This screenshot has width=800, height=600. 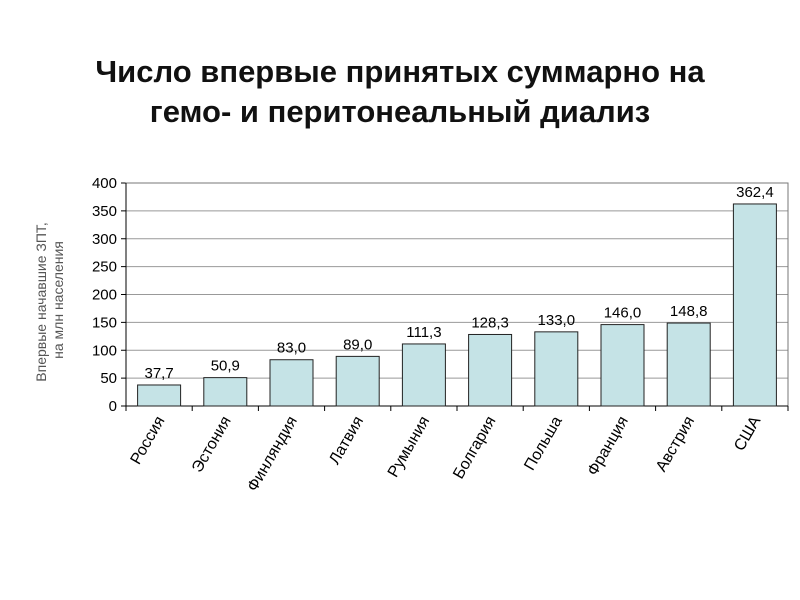 I want to click on data-label: 133,0, so click(x=557, y=320).